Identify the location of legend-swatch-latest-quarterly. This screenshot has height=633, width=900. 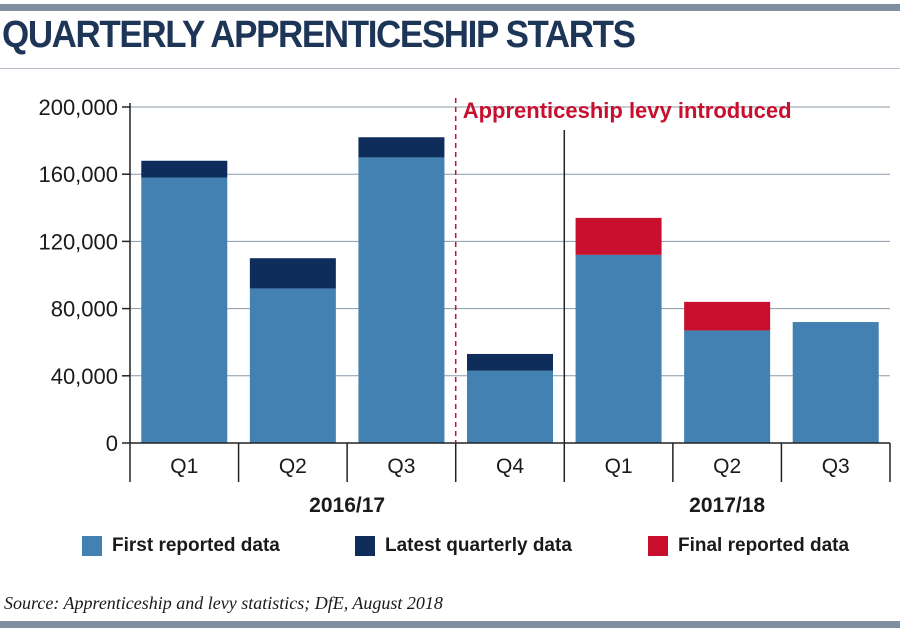
(365, 546).